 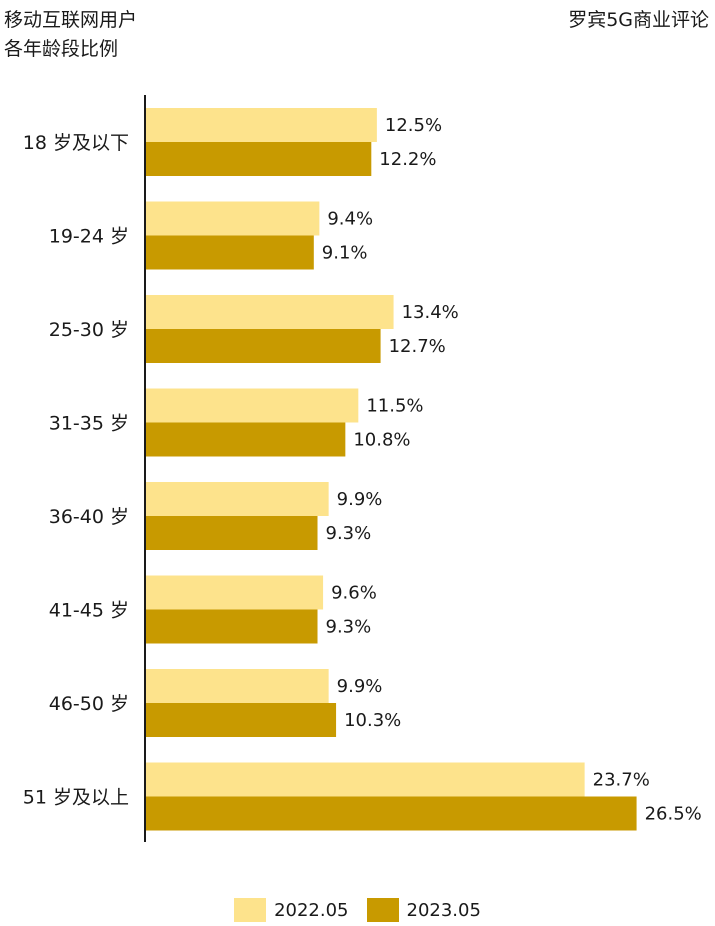 I want to click on bar-2022.05-0, so click(x=261, y=125).